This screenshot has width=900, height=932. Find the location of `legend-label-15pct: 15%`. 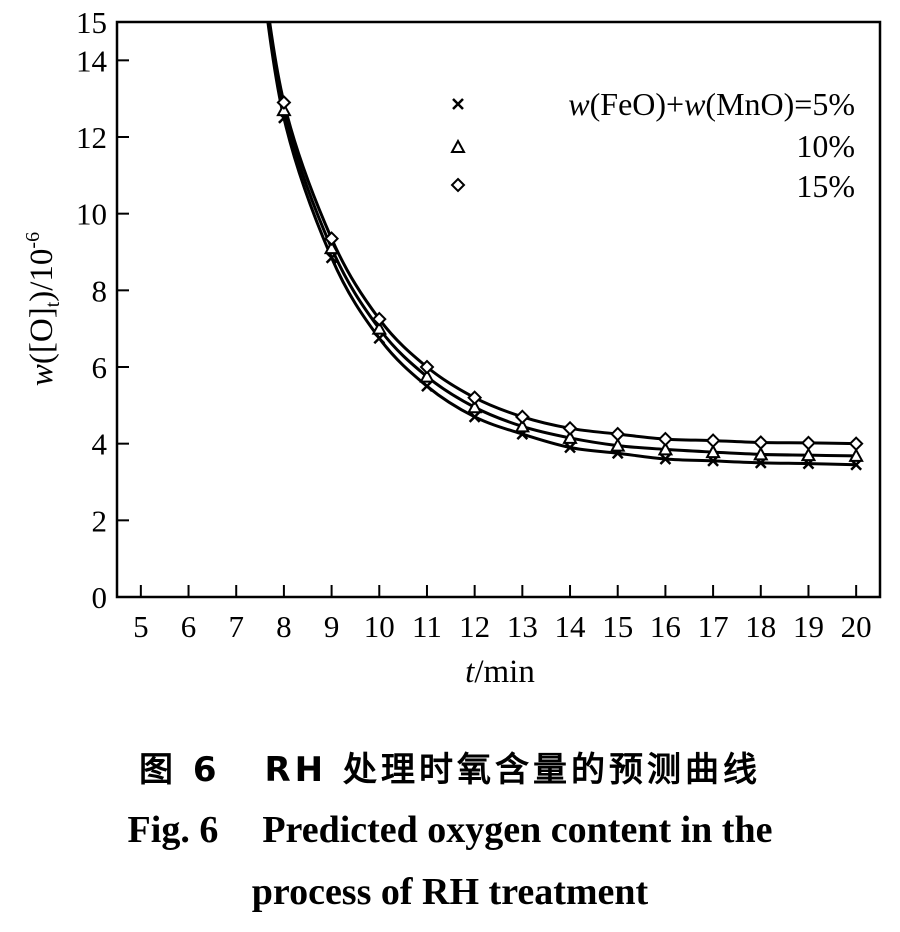

legend-label-15pct: 15% is located at coordinates (825, 186).